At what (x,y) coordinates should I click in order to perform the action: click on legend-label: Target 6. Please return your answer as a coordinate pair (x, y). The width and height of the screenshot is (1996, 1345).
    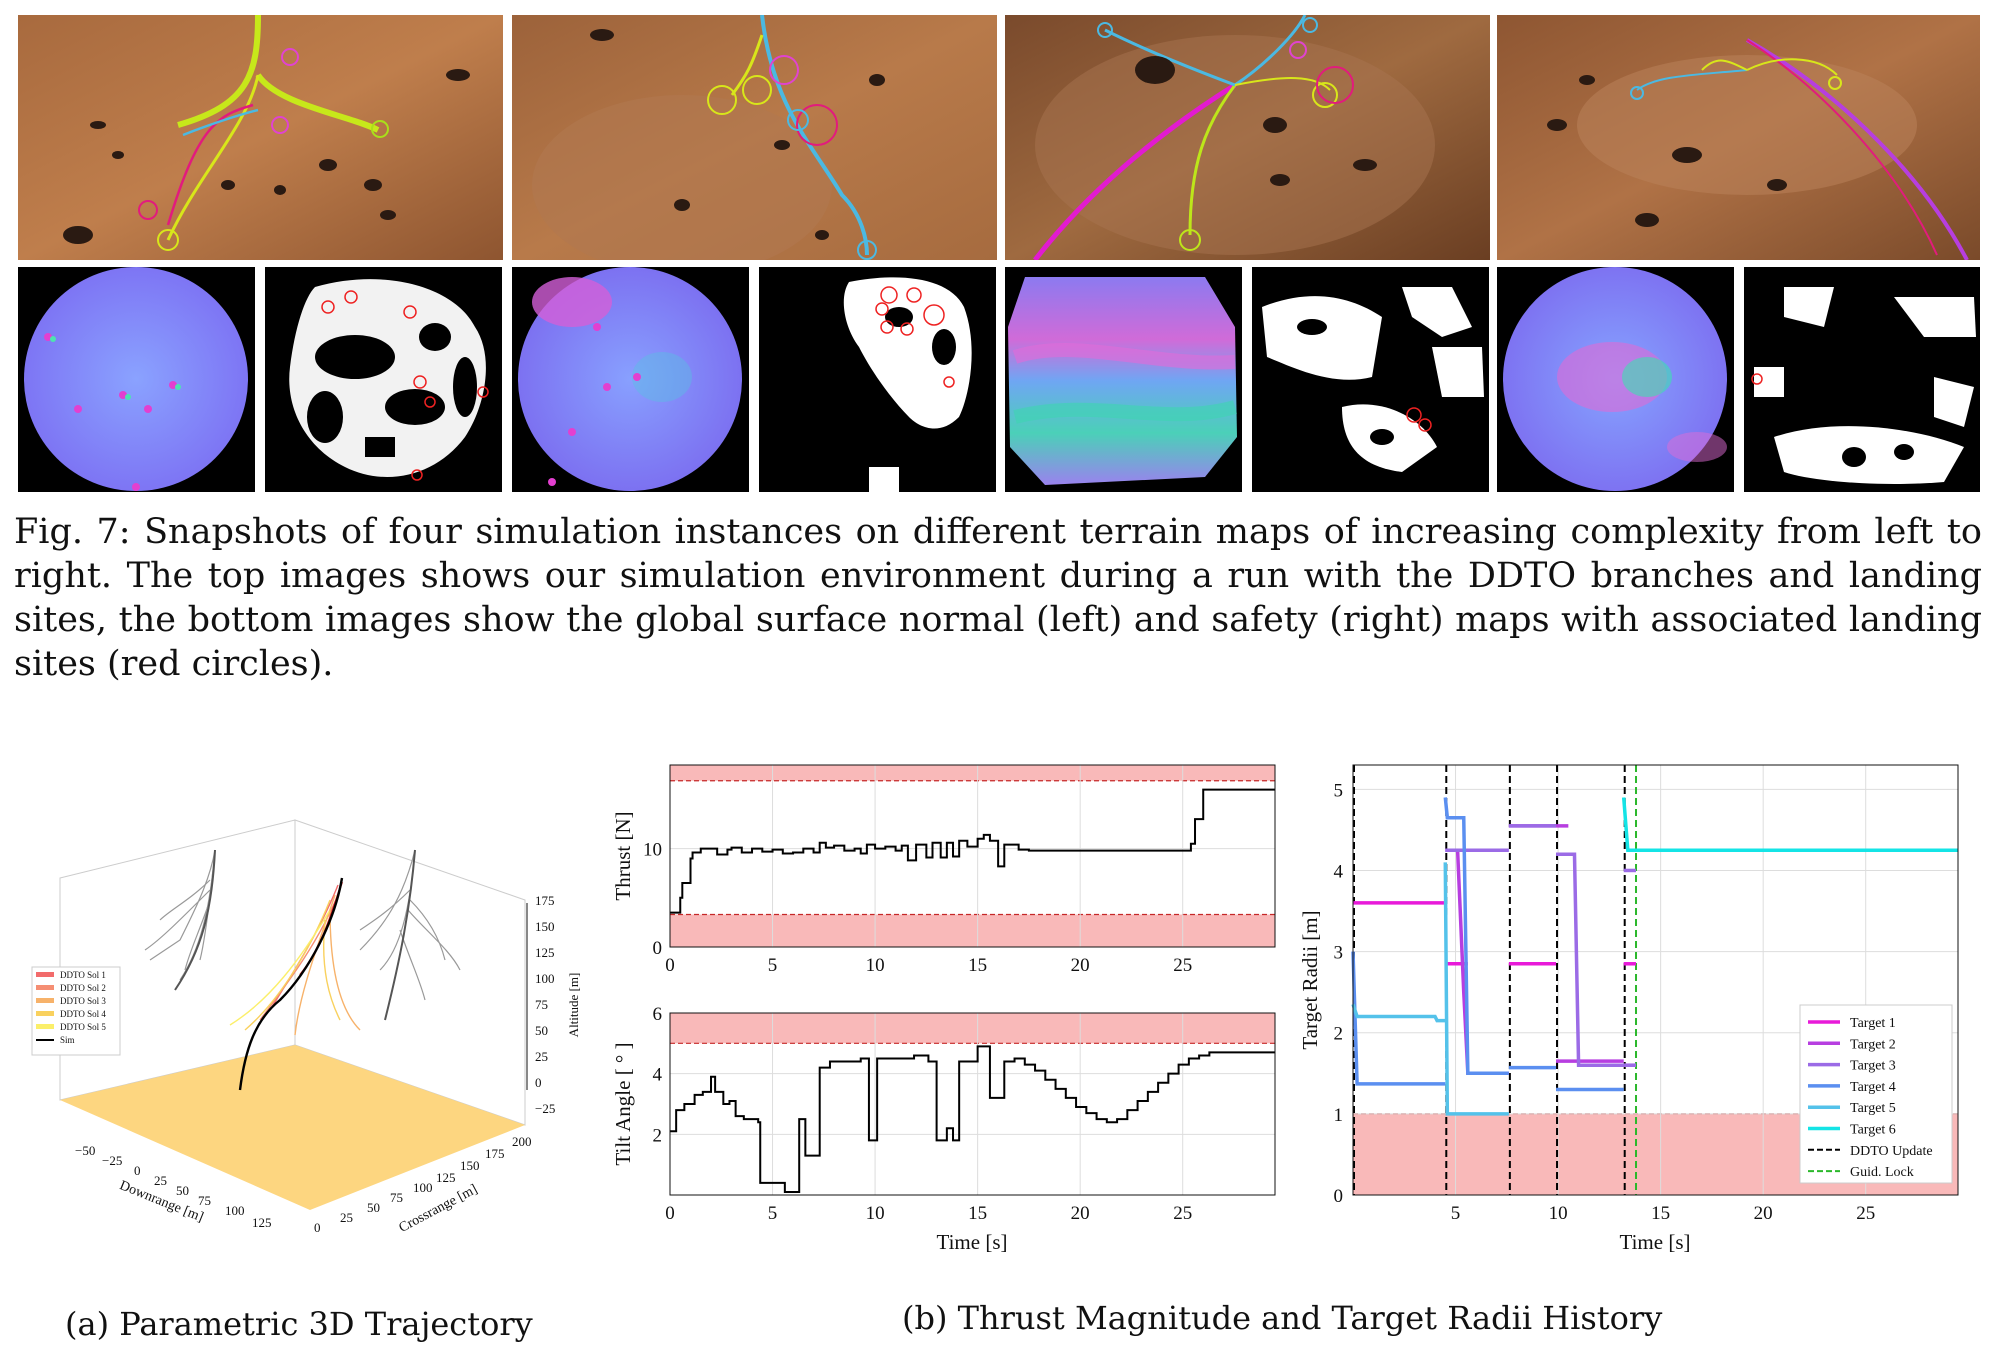
    Looking at the image, I should click on (1873, 1130).